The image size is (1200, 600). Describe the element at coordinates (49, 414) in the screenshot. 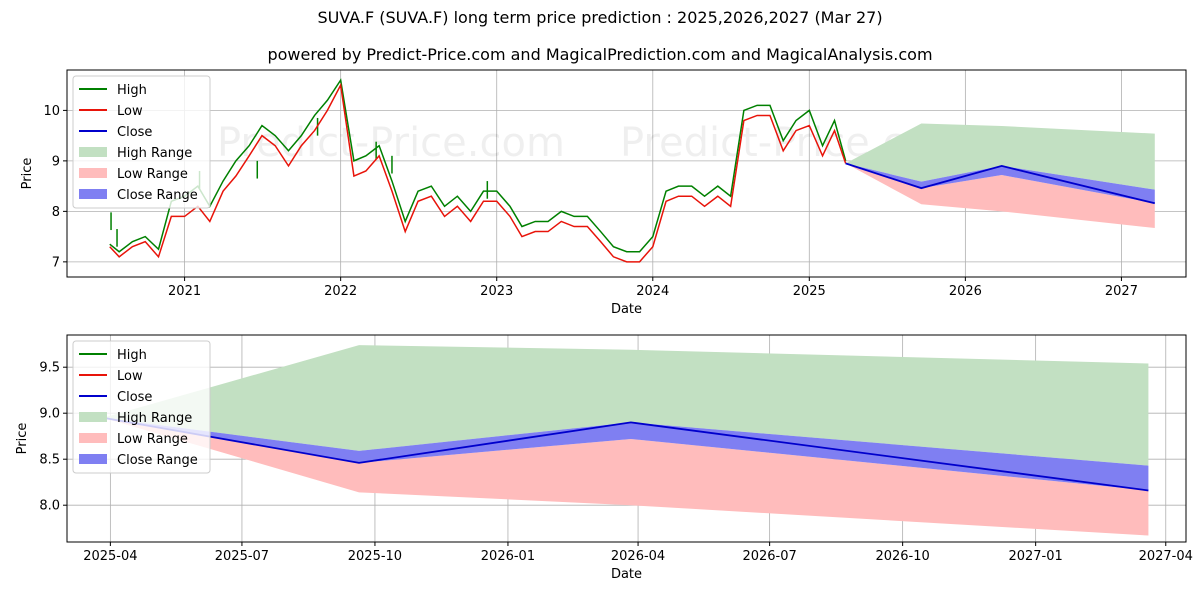

I see `y-tick-label: 9.0` at that location.